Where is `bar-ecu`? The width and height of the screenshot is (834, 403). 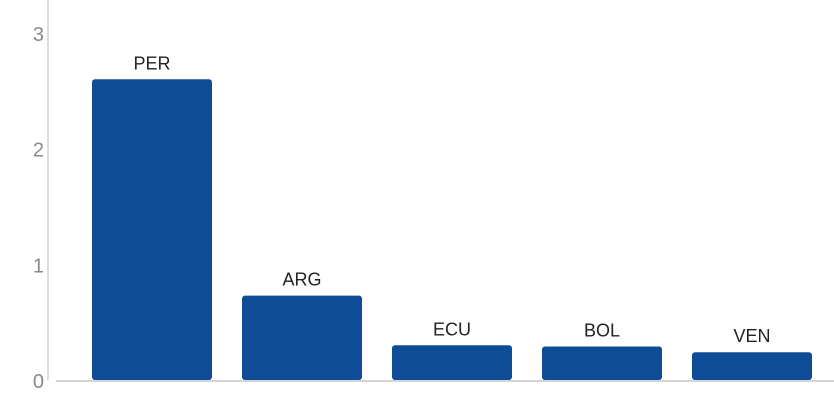 bar-ecu is located at coordinates (452, 362).